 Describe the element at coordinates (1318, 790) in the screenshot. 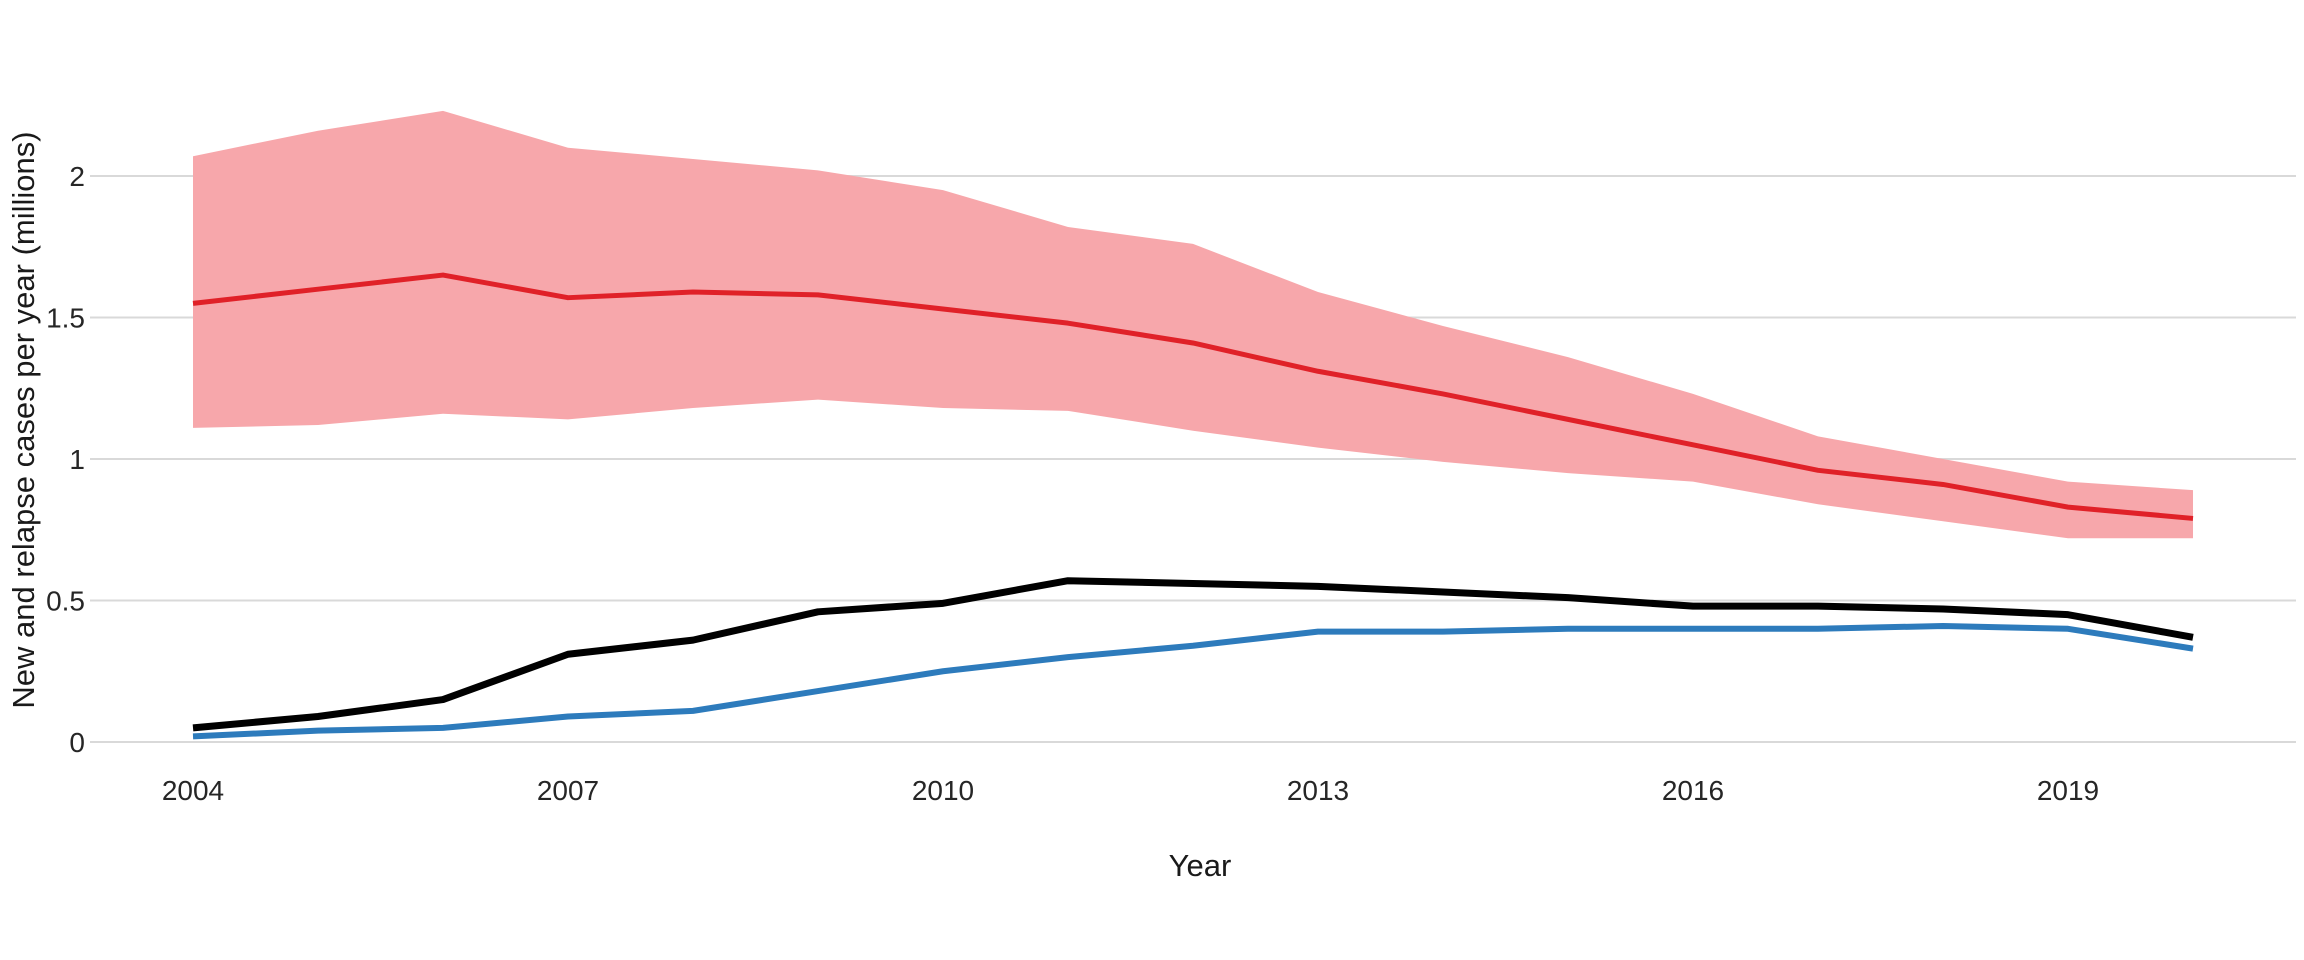

I see `x-tick-label-2013: 2013` at that location.